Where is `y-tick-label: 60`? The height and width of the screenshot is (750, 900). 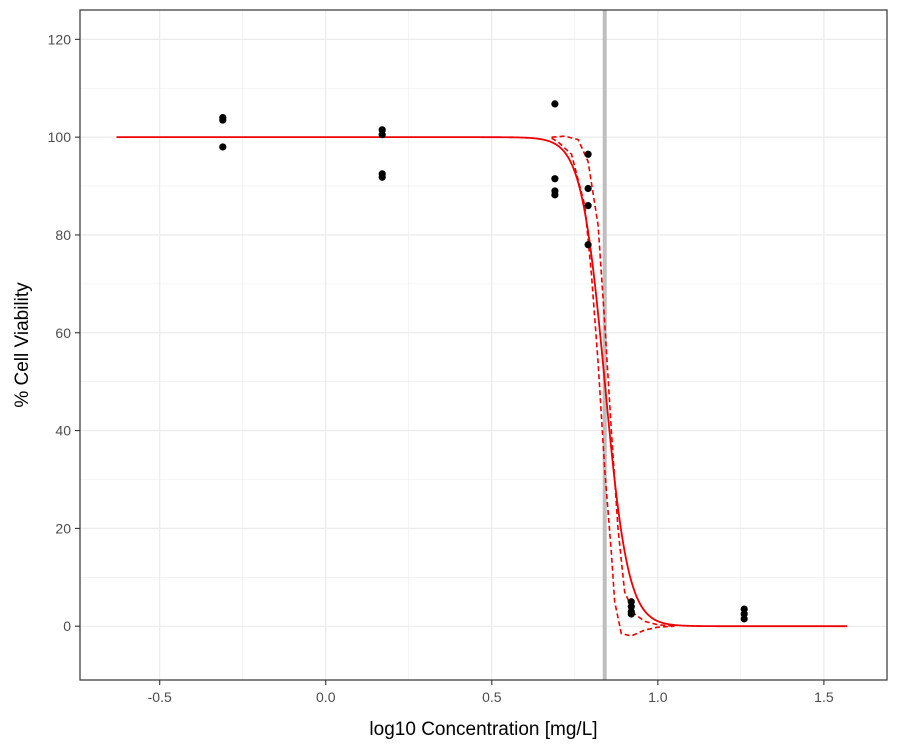
y-tick-label: 60 is located at coordinates (63, 333).